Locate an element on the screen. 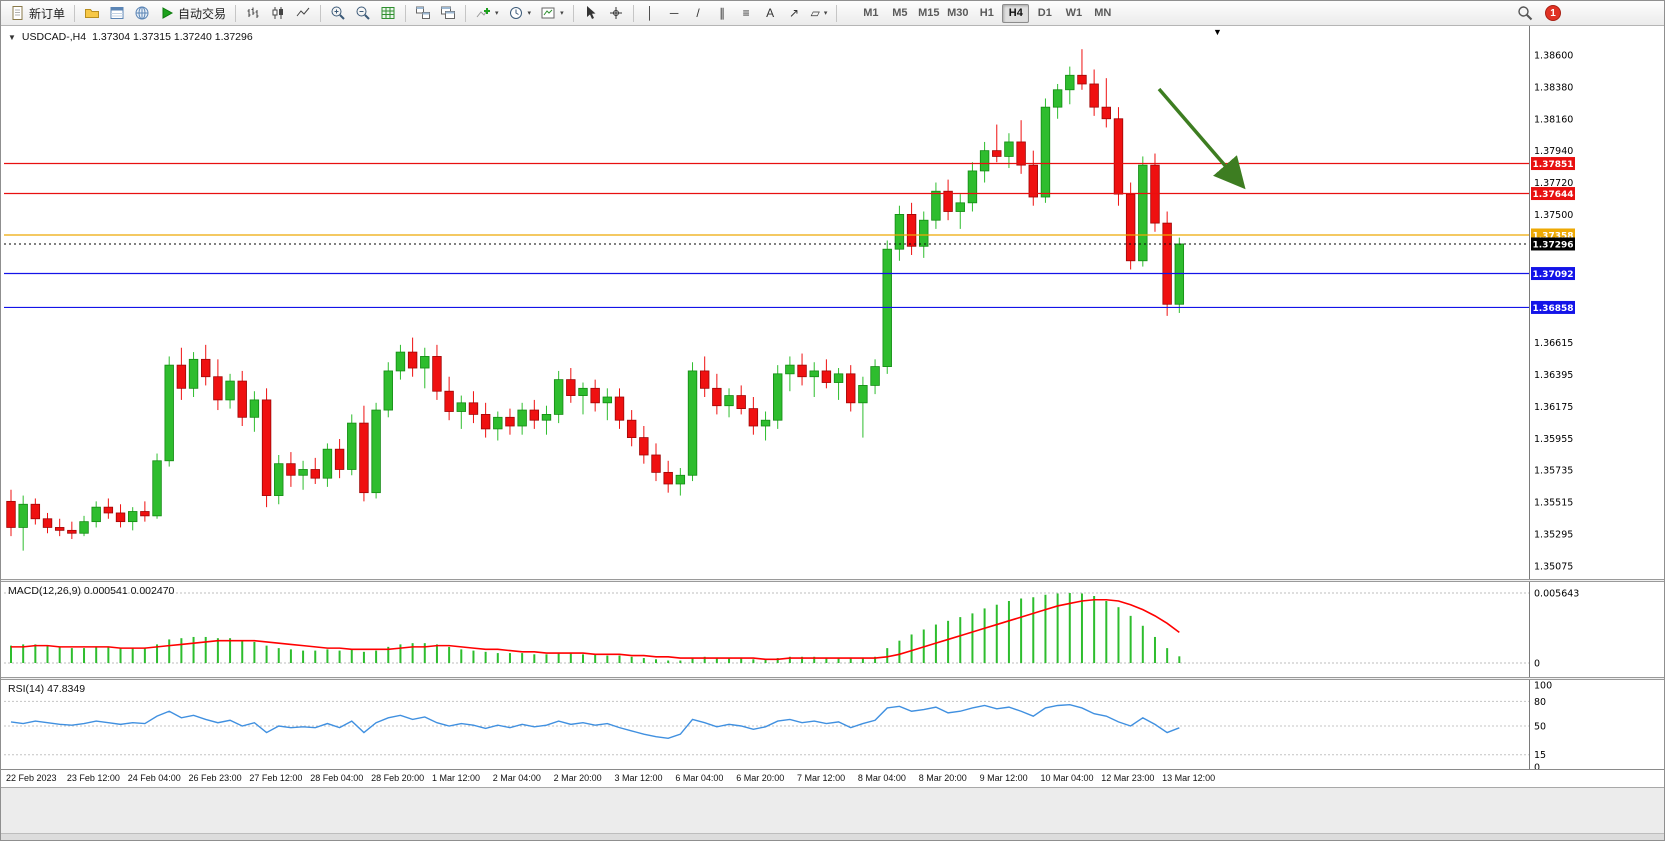  time-axis-label: 12 Mar 23:00 is located at coordinates (1128, 778).